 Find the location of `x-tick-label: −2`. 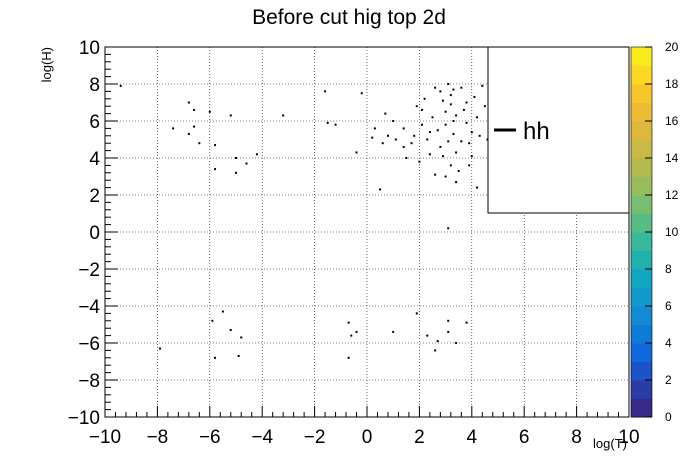

x-tick-label: −2 is located at coordinates (315, 437).